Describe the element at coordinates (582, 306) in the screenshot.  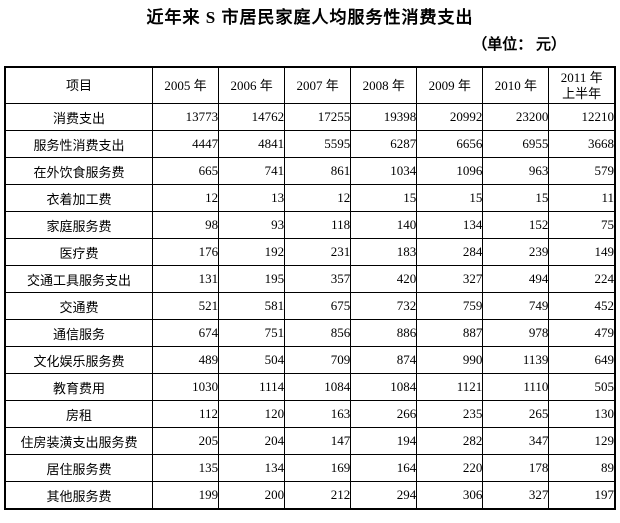
I see `value-cell: 452` at that location.